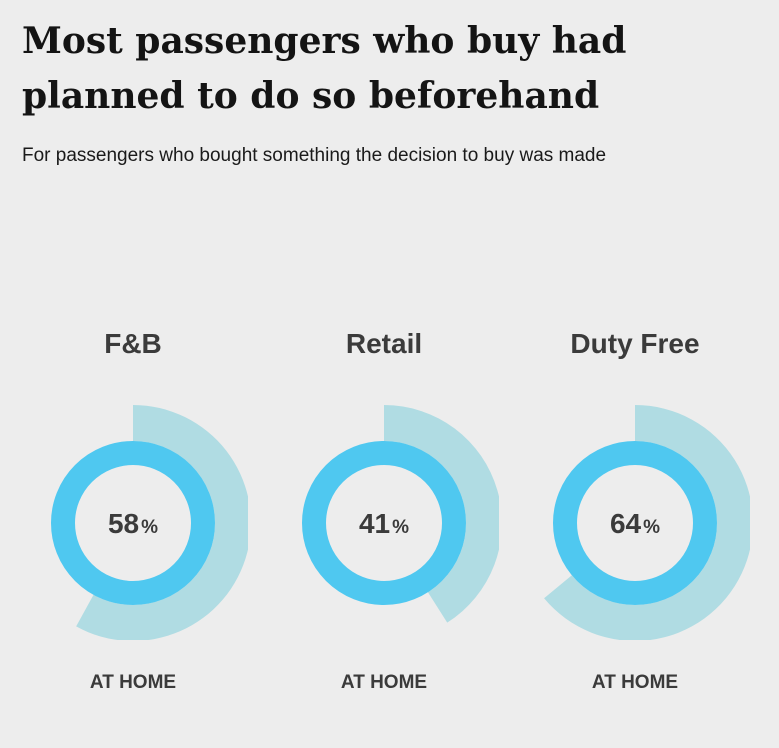  What do you see at coordinates (384, 343) in the screenshot?
I see `category-label: Retail` at bounding box center [384, 343].